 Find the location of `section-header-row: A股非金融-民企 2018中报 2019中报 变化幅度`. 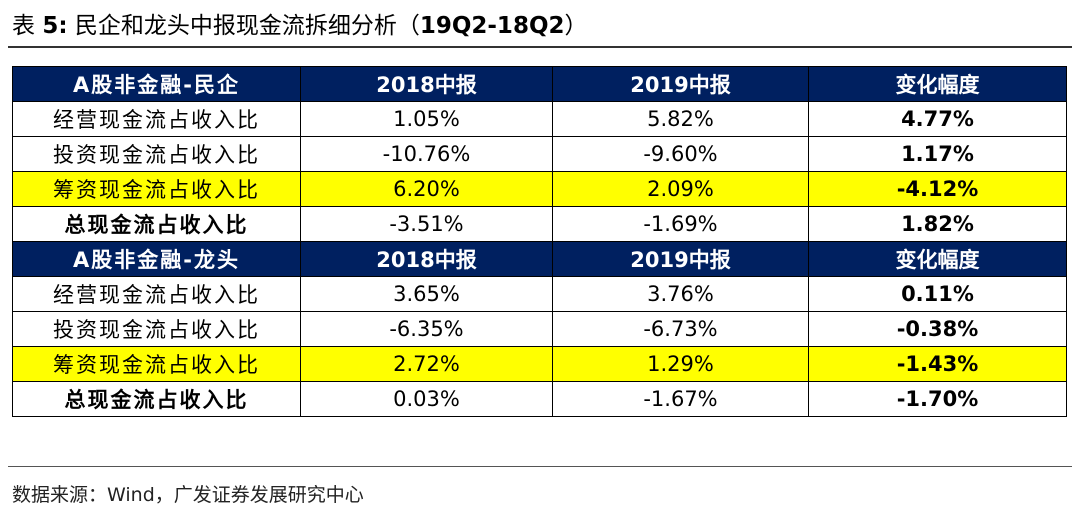

section-header-row: A股非金融-民企 2018中报 2019中报 变化幅度 is located at coordinates (539, 84).